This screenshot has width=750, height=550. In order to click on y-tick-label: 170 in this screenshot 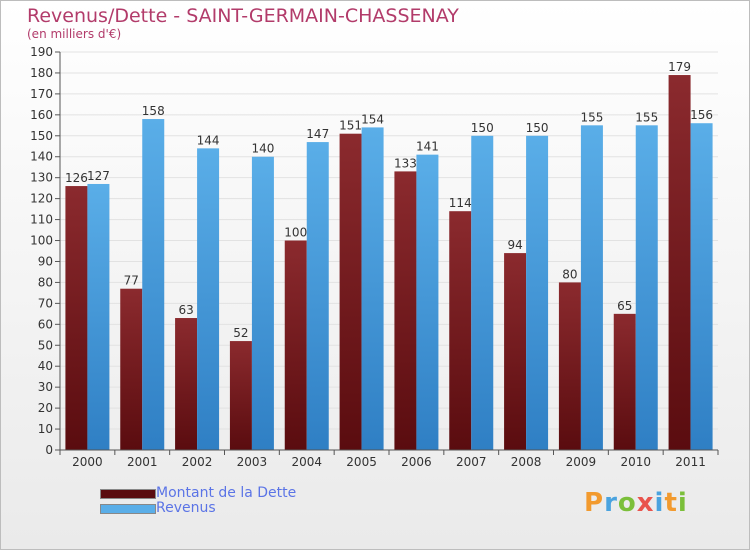, I will do `click(41, 94)`.